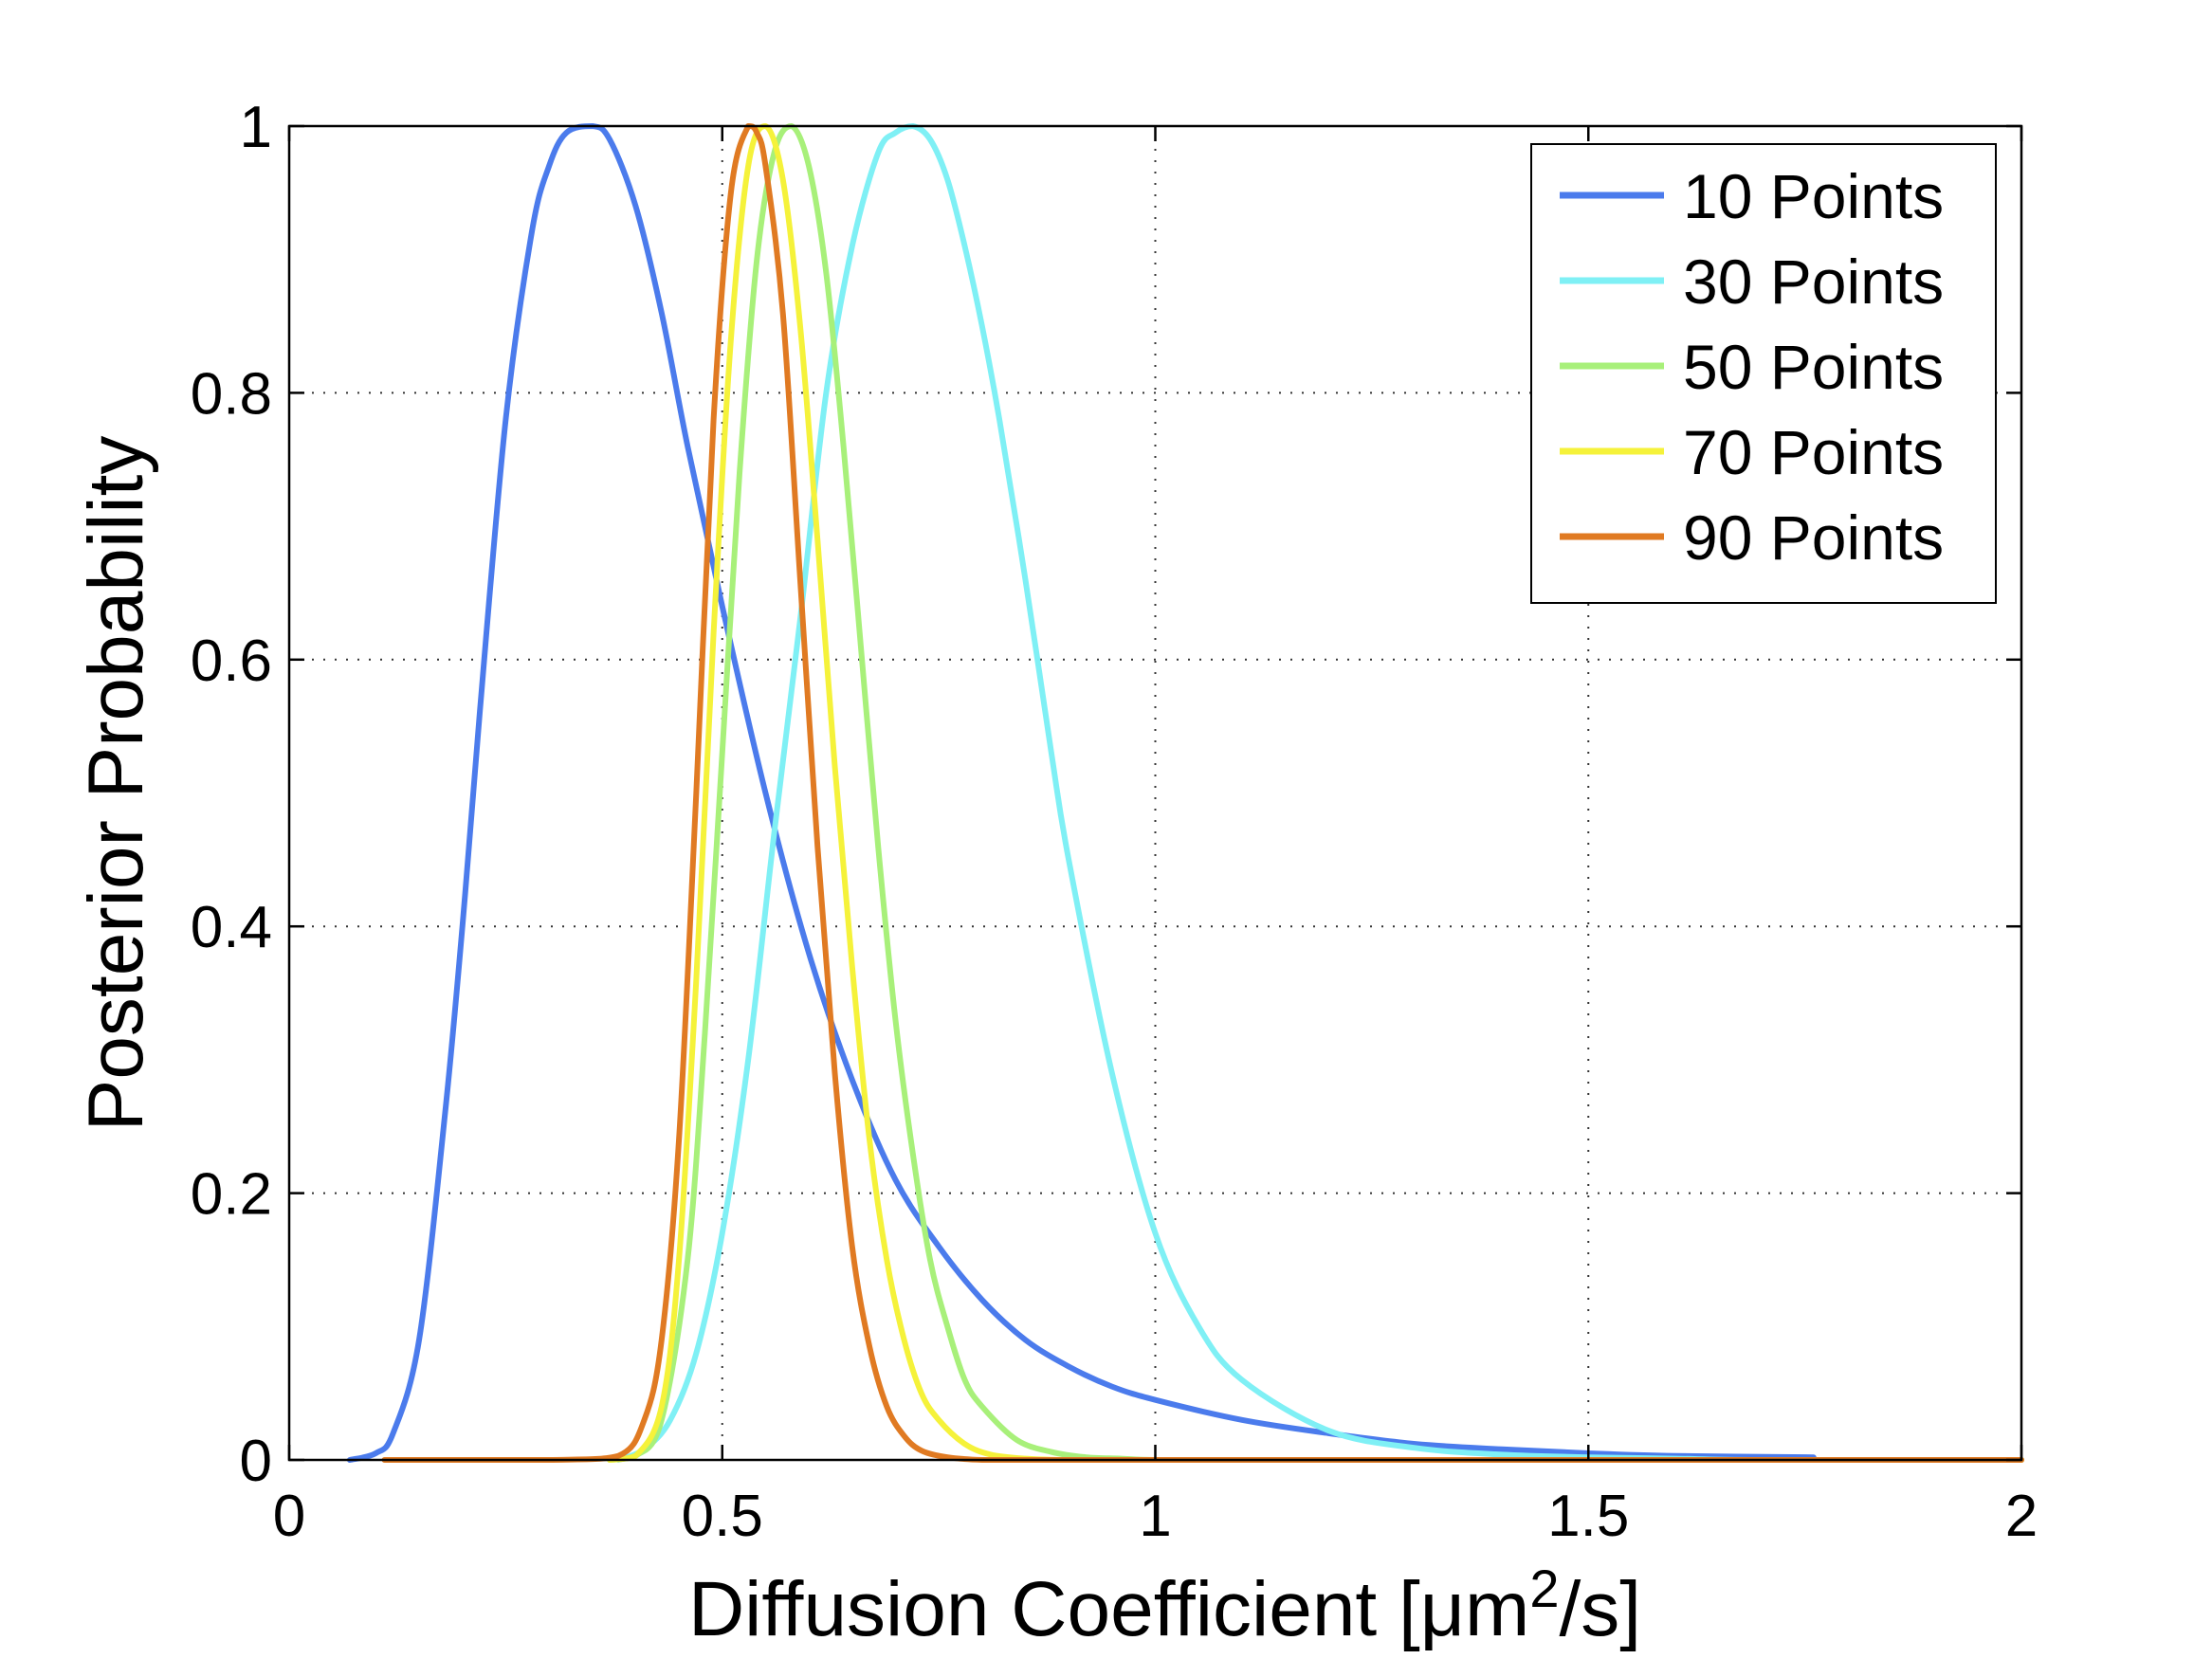 Image resolution: width=2212 pixels, height=1659 pixels. Describe the element at coordinates (1813, 196) in the screenshot. I see `legend-label-10-points: 10 Points` at that location.